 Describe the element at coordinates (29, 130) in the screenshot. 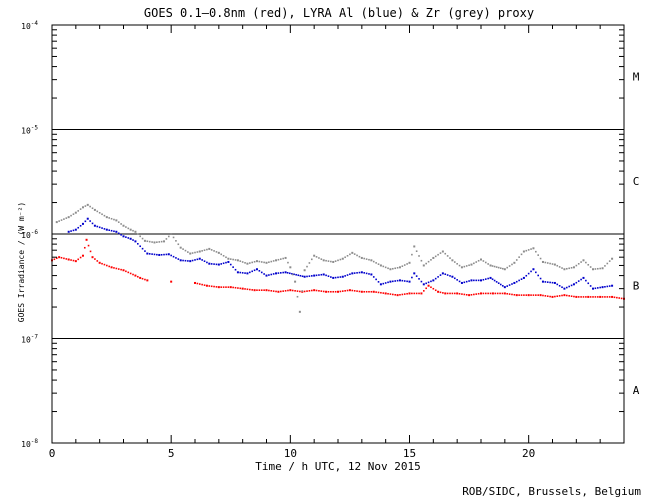

I see `y-tick-label: 10⁻⁵` at that location.